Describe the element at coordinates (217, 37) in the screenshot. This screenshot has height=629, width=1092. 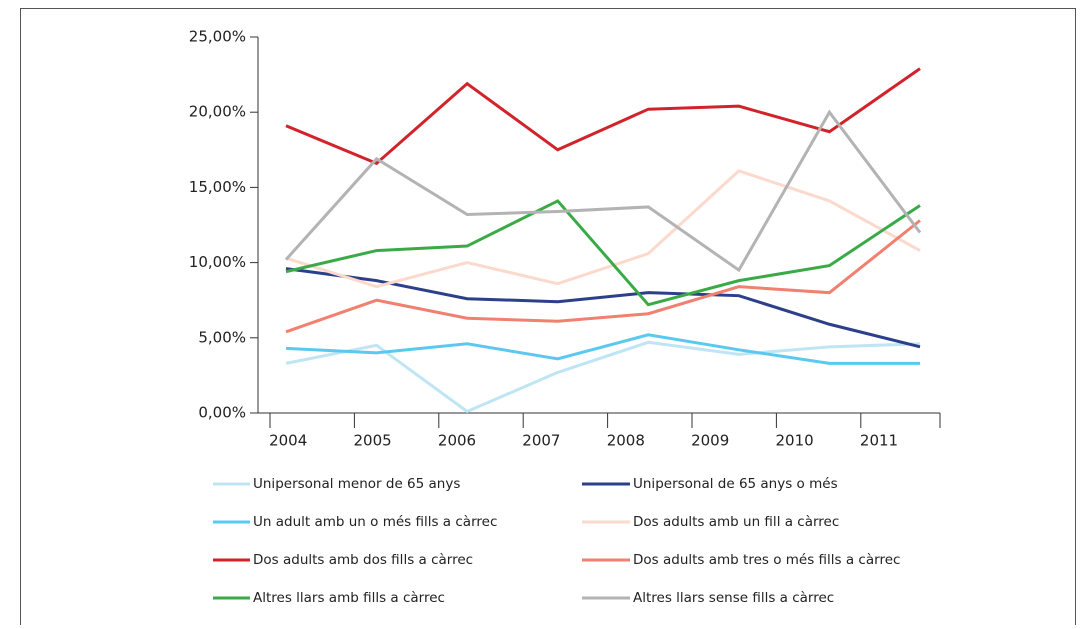
I see `y-tick-label: 25,00%` at that location.